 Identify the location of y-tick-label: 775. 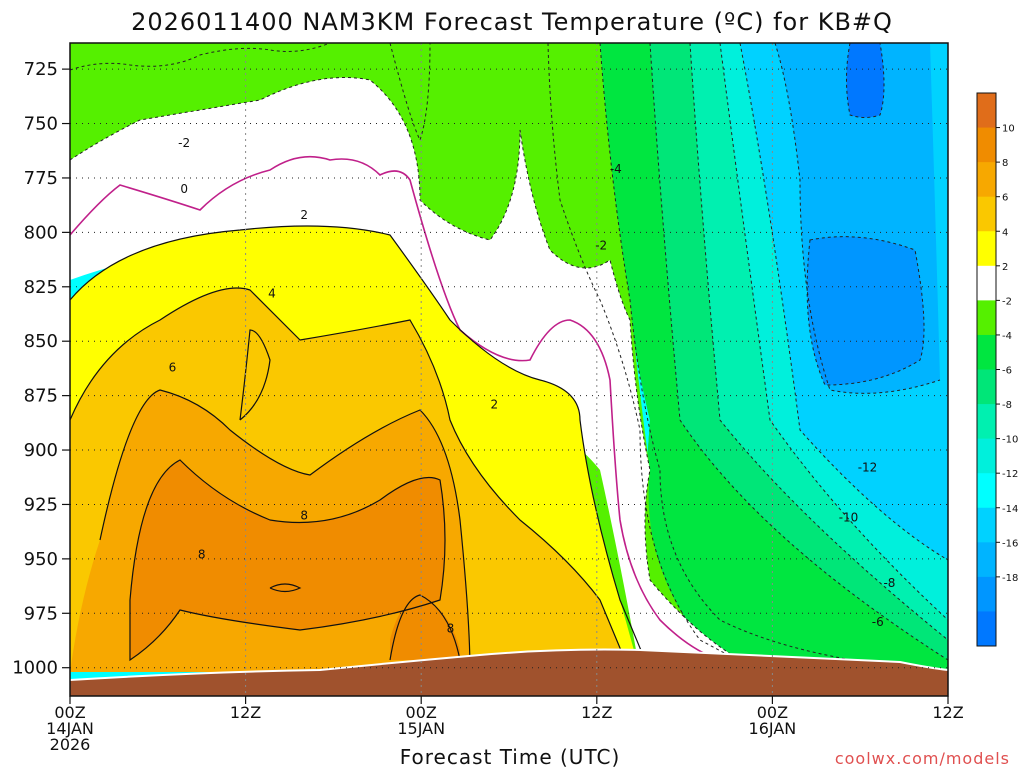
(41, 178).